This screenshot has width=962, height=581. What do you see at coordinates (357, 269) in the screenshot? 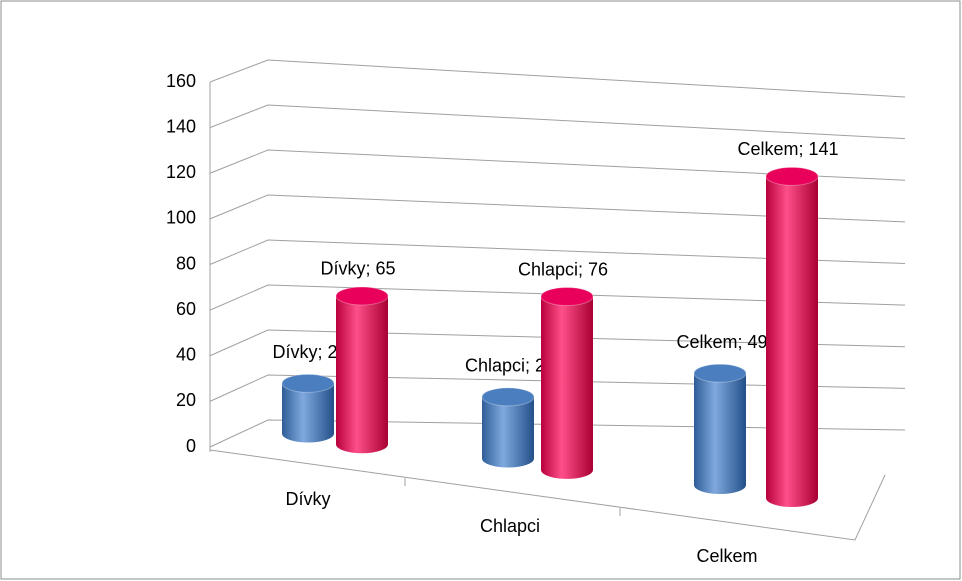
I see `data-label: Dívky; 65` at bounding box center [357, 269].